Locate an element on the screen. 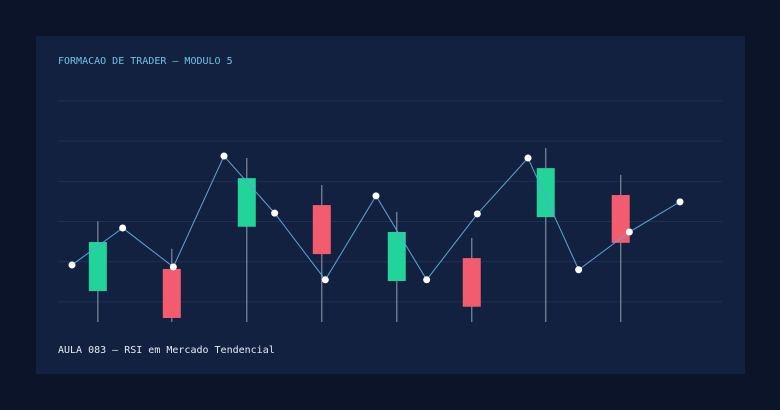 Image resolution: width=780 pixels, height=410 pixels. chart-title: FORMACAO DE TRADER – MODULO 5 is located at coordinates (145, 61).